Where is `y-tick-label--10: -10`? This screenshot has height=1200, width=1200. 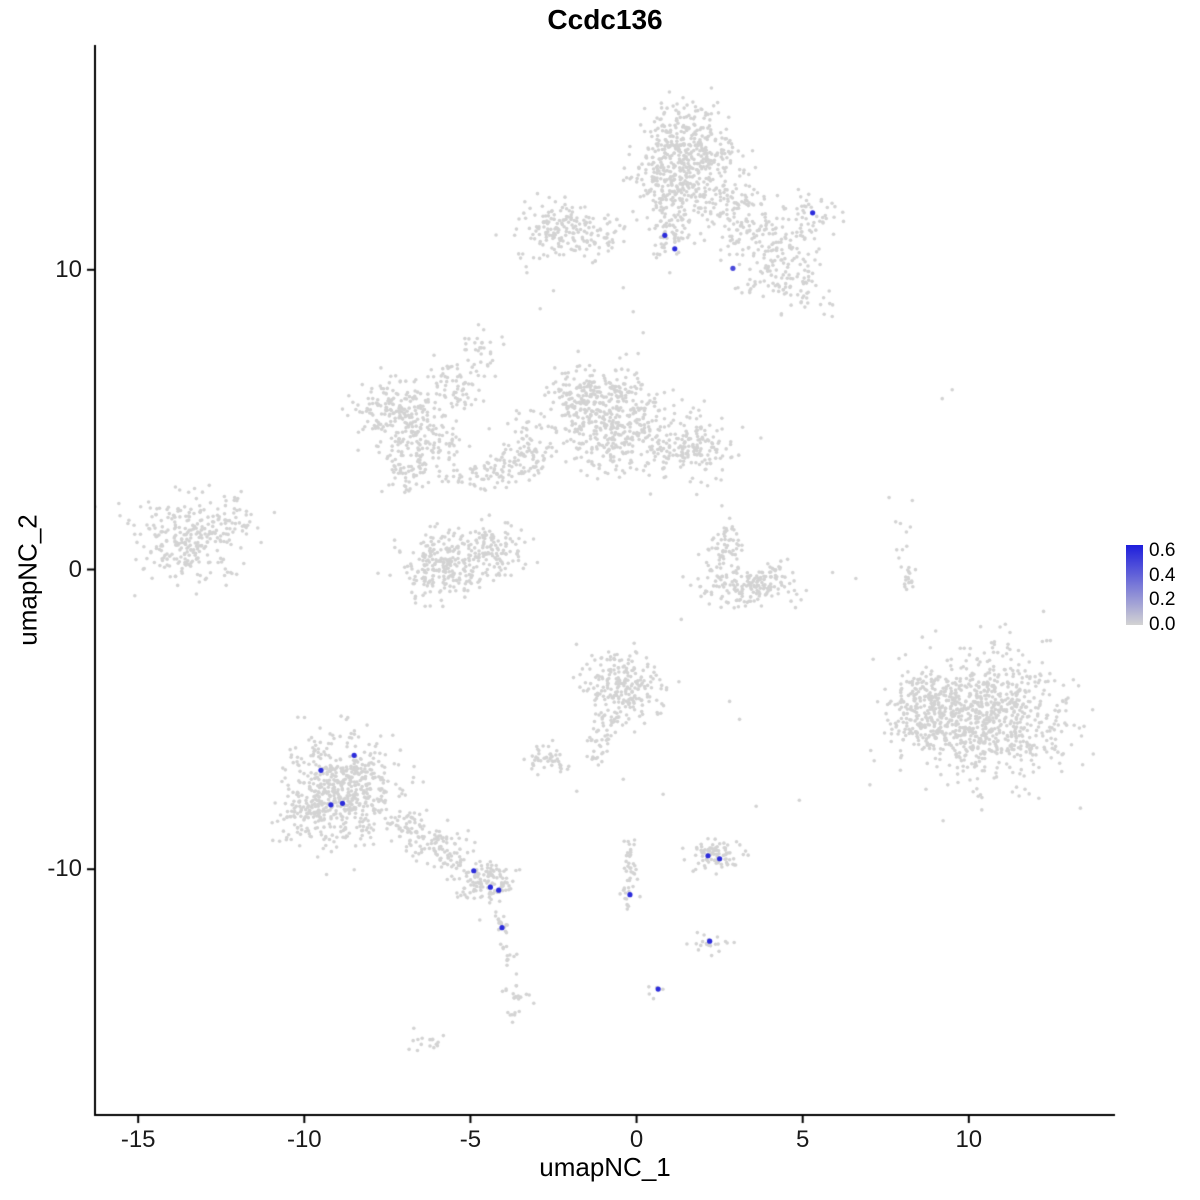 y-tick-label--10: -10 is located at coordinates (64, 869).